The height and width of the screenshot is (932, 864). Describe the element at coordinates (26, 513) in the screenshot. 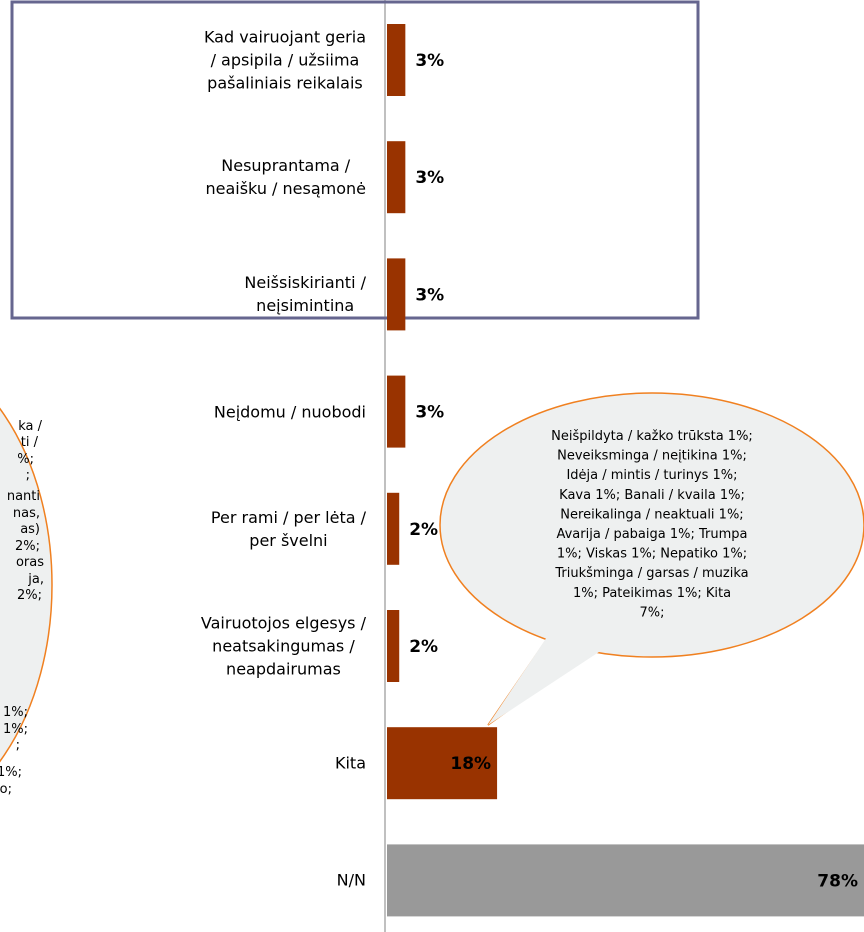

I see `annotation-fragment: nas,` at that location.